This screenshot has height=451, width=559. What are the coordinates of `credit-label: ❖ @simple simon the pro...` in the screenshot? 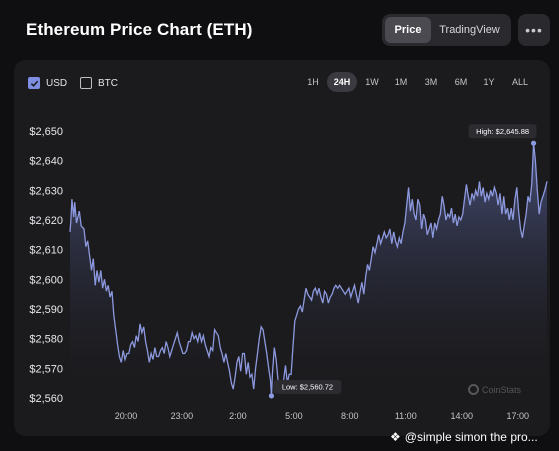 It's located at (464, 437).